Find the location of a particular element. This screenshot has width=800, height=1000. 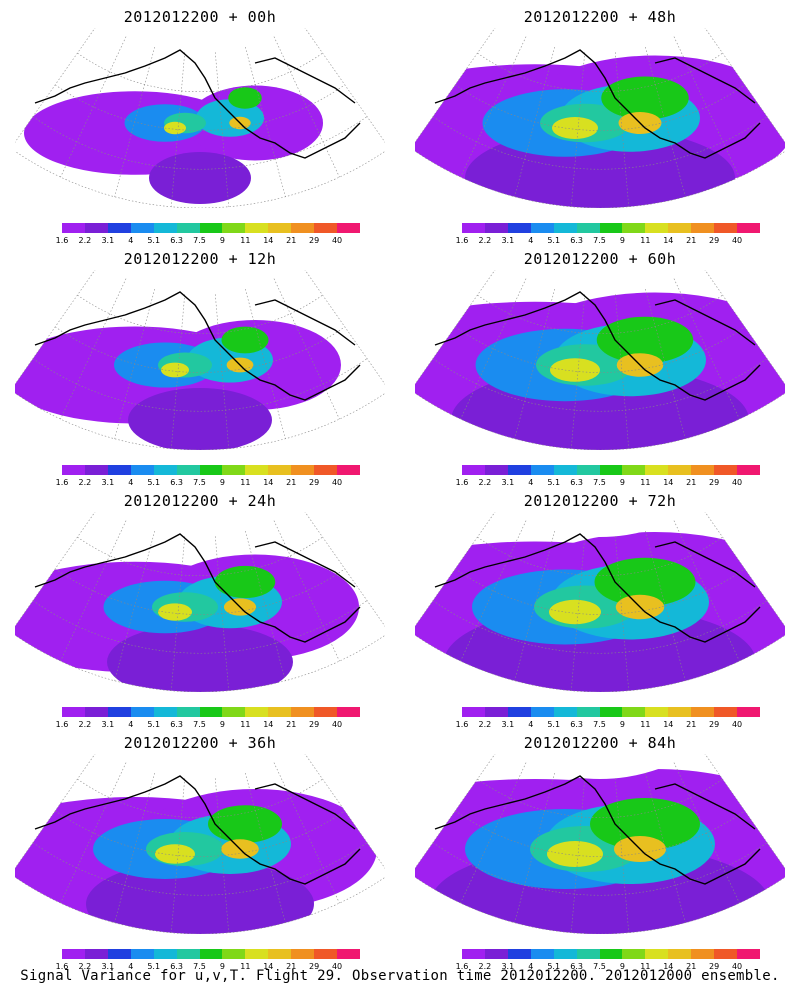

colorbar-labels: 1.6 2.2 3.1 4 5.1 6.3 7.5 9 11 14 21 29 40 is located at coordinates (610, 483).